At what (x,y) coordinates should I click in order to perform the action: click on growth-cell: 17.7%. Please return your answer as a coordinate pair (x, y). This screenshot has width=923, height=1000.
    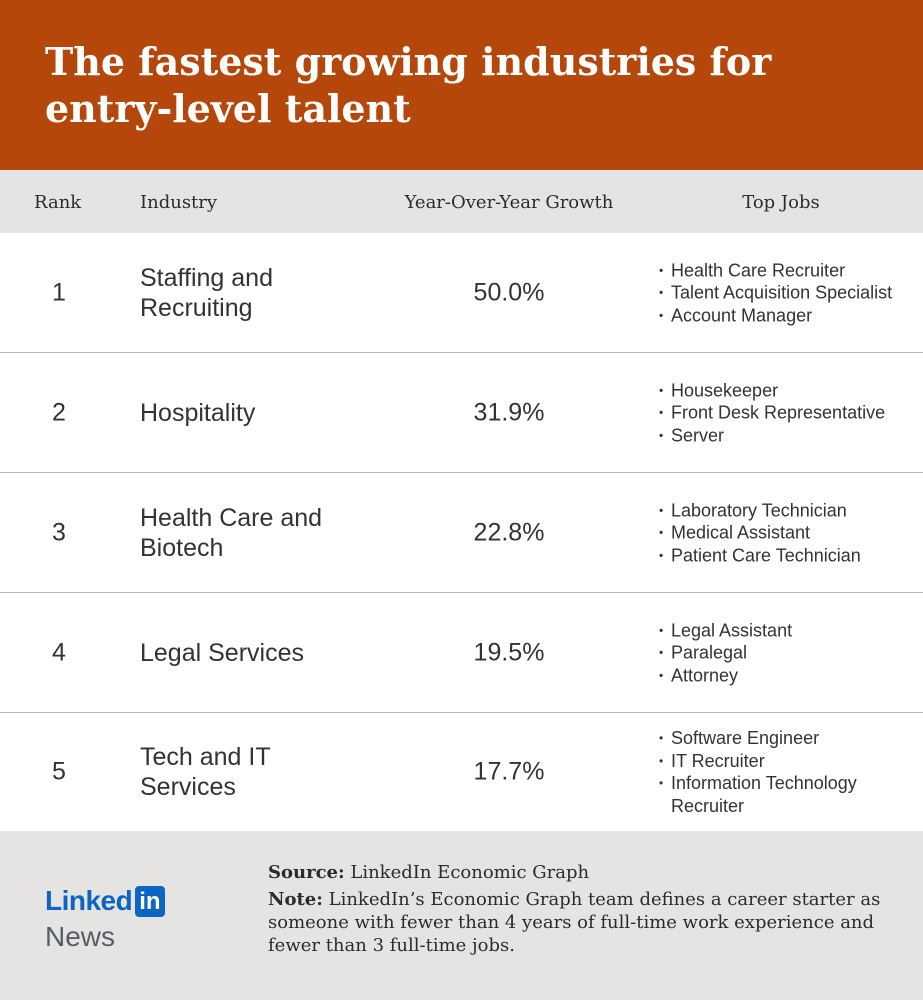
    Looking at the image, I should click on (509, 771).